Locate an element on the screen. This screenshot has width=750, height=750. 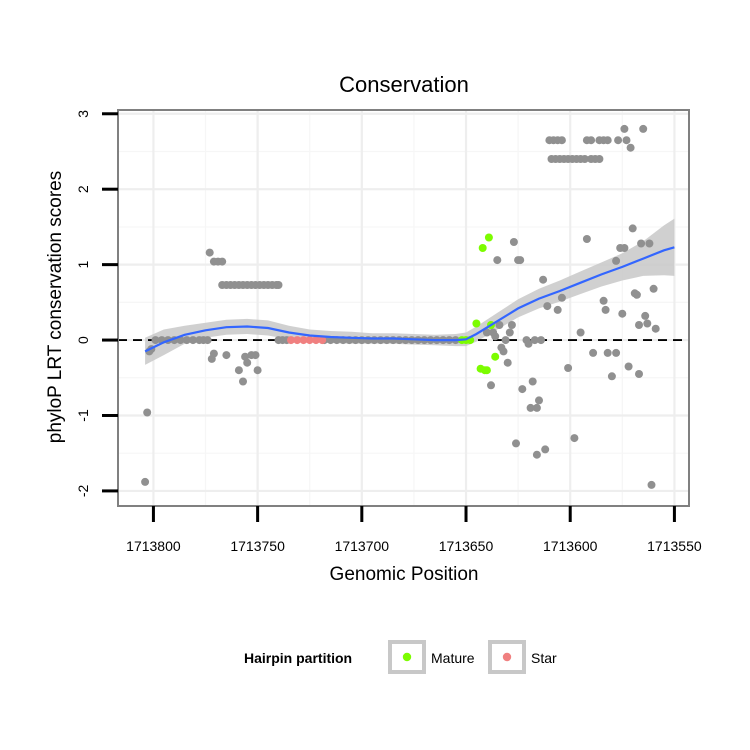
y-tick-label: 1 is located at coordinates (83, 264).